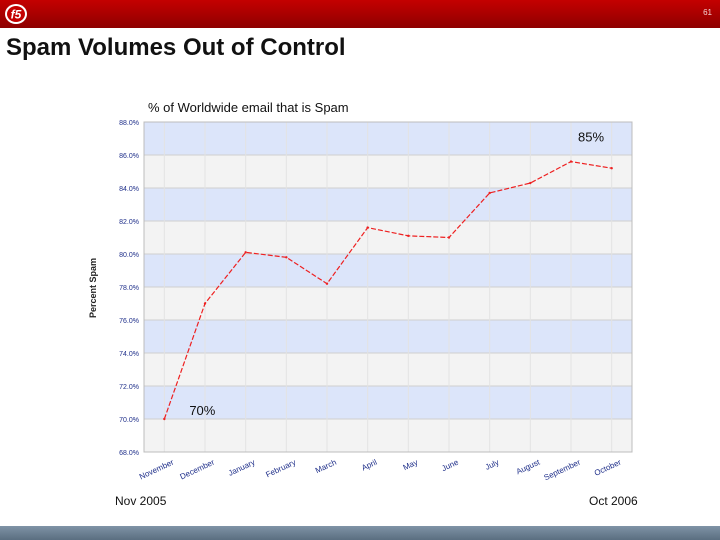 The image size is (720, 540). I want to click on annotation-label: 85%, so click(591, 137).